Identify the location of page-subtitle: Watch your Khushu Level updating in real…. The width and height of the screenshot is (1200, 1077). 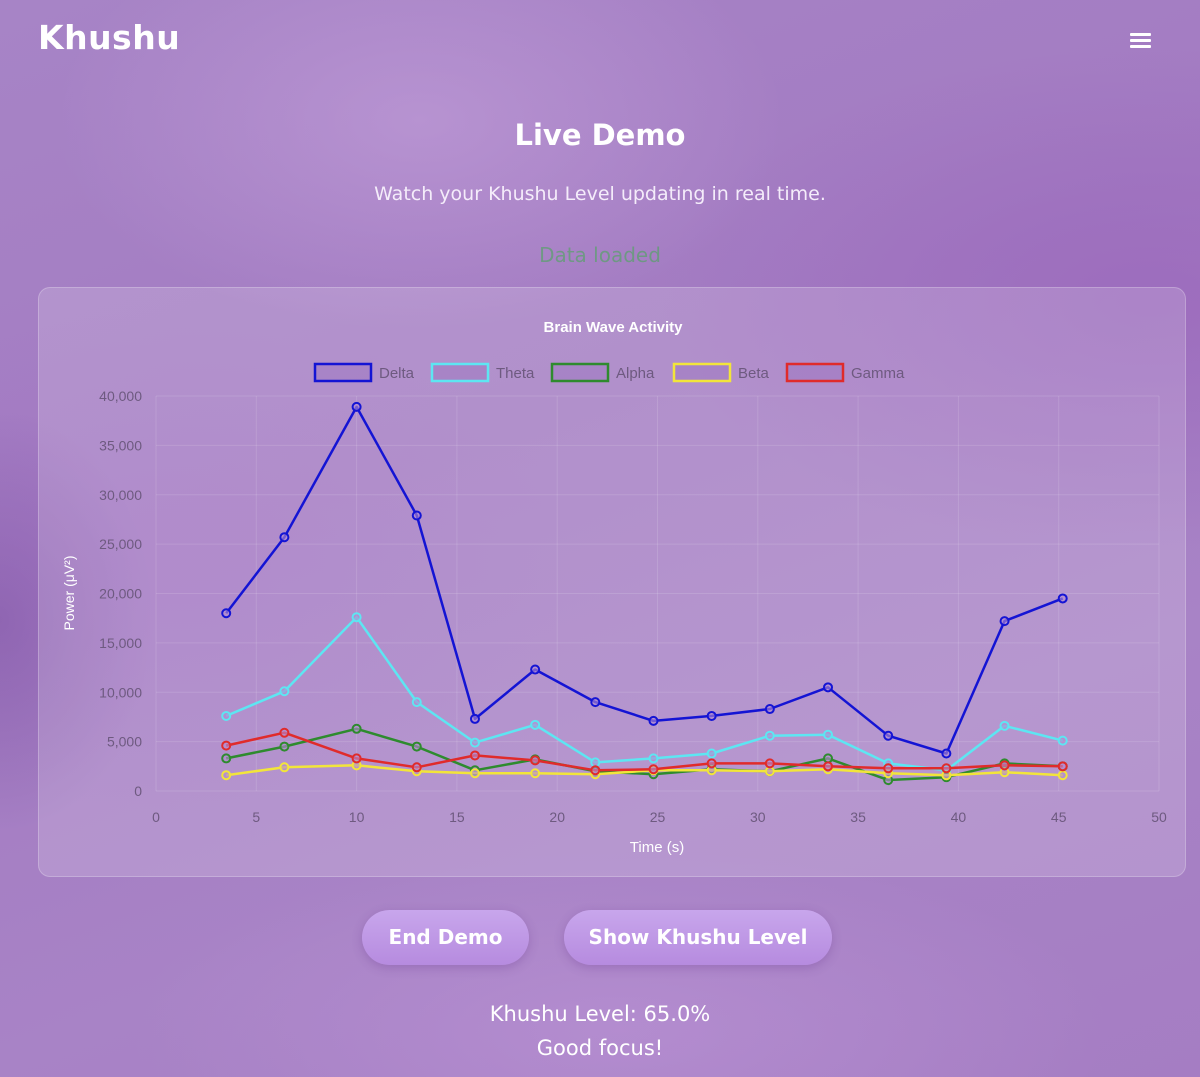
(600, 194).